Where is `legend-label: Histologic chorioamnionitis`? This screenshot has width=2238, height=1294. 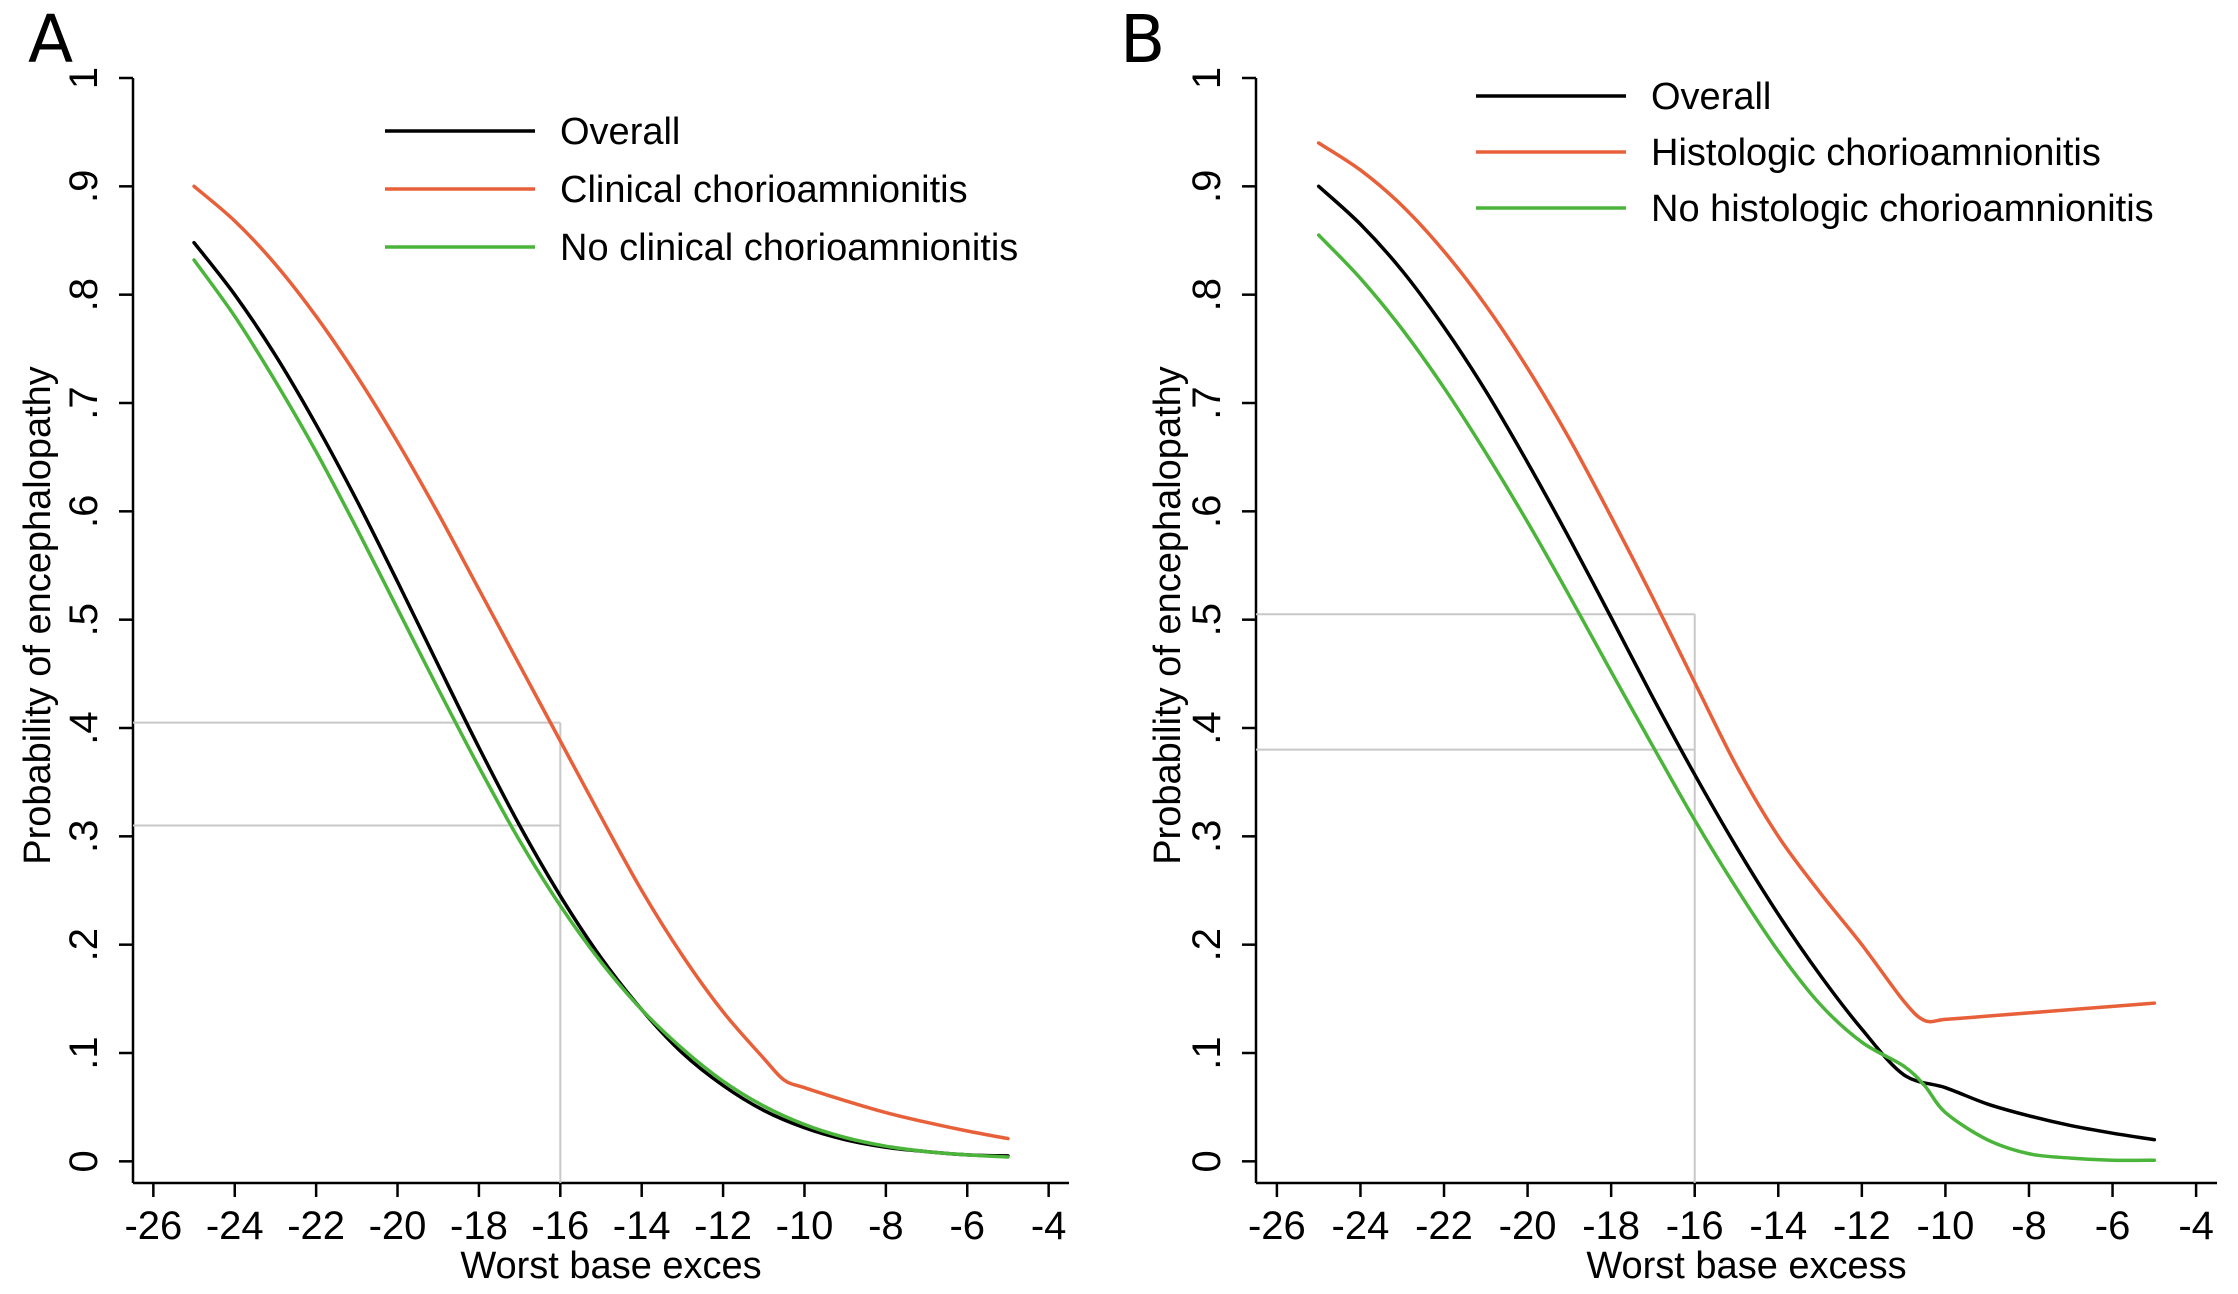
legend-label: Histologic chorioamnionitis is located at coordinates (1876, 153).